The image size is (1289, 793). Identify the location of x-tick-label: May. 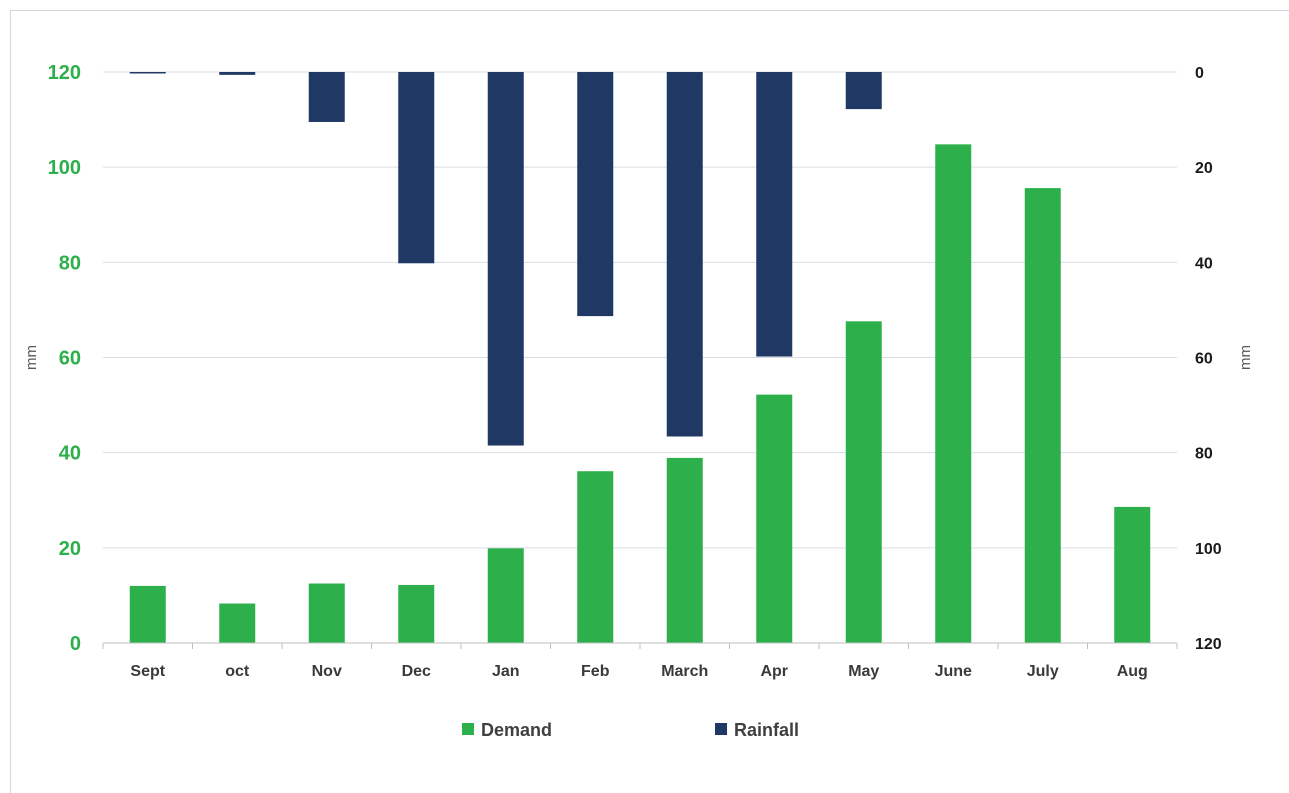
(863, 671).